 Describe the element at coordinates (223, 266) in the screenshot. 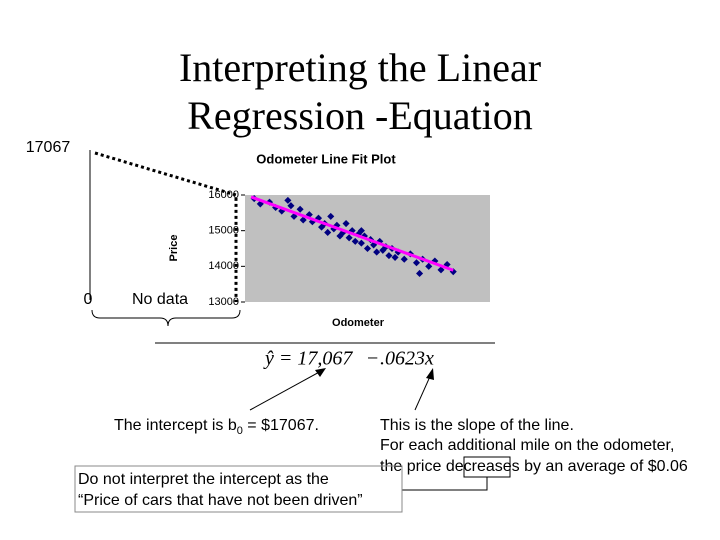

I see `y-tick-label: 14000` at that location.